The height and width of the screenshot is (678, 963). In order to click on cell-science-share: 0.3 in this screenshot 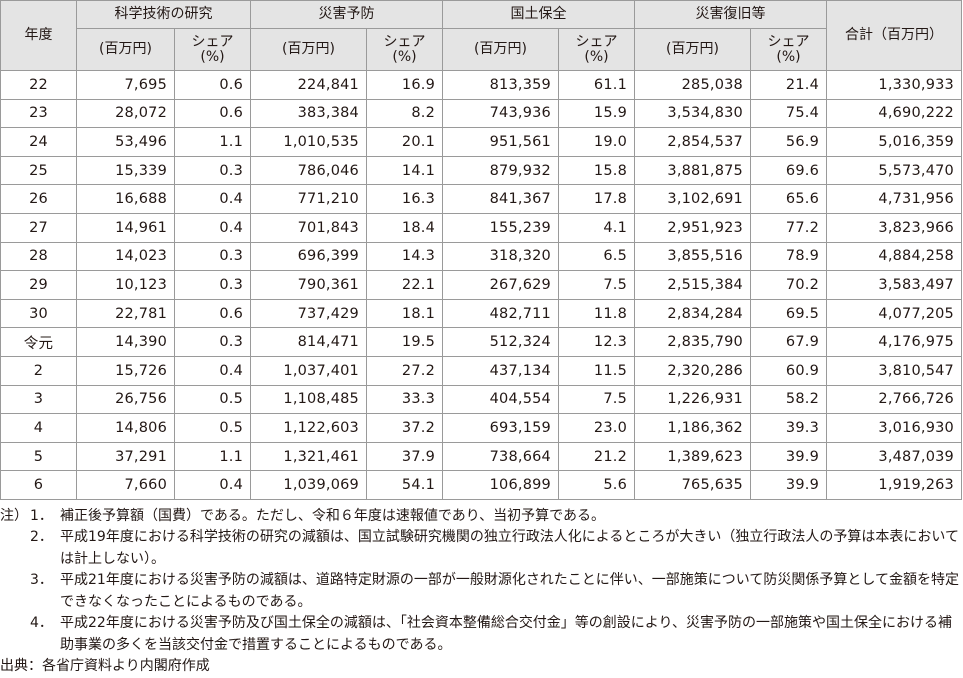, I will do `click(212, 170)`.